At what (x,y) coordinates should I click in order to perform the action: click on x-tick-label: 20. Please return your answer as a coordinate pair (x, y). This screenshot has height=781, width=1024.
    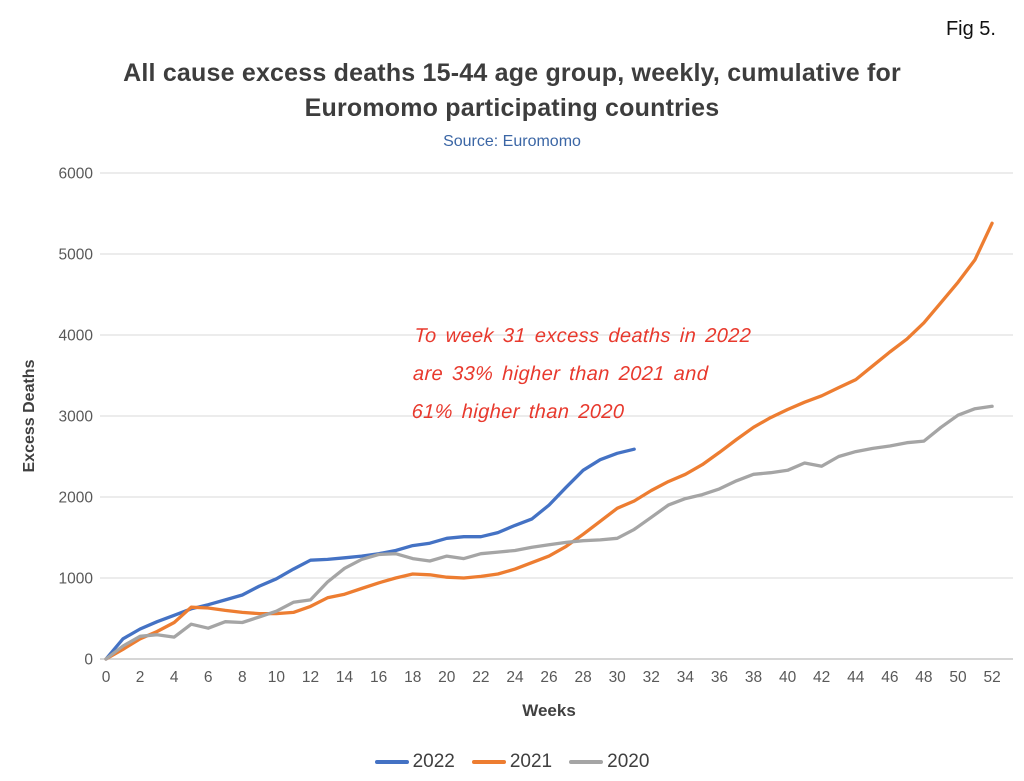
    Looking at the image, I should click on (447, 677).